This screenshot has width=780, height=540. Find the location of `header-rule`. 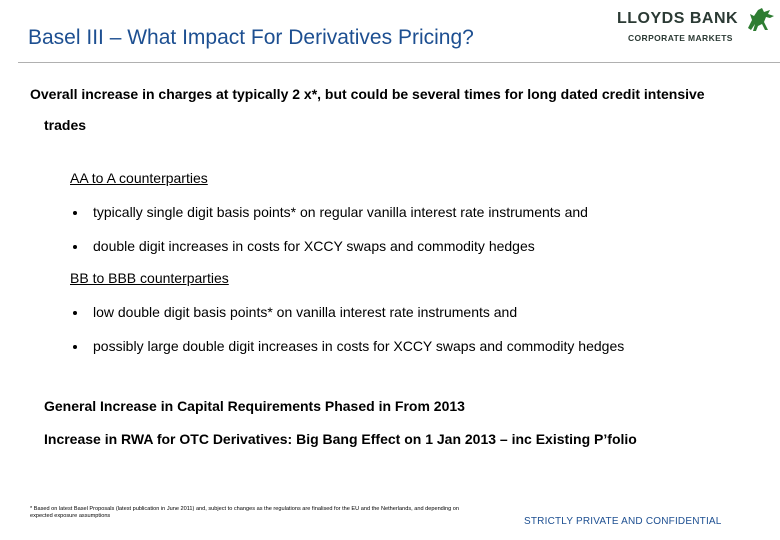

header-rule is located at coordinates (399, 62).